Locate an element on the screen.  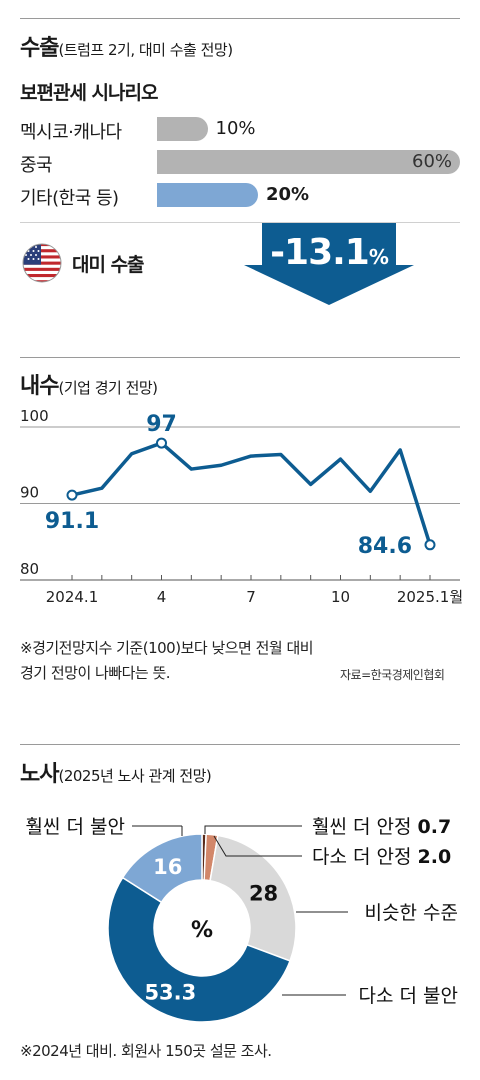
bar-china is located at coordinates (308, 162).